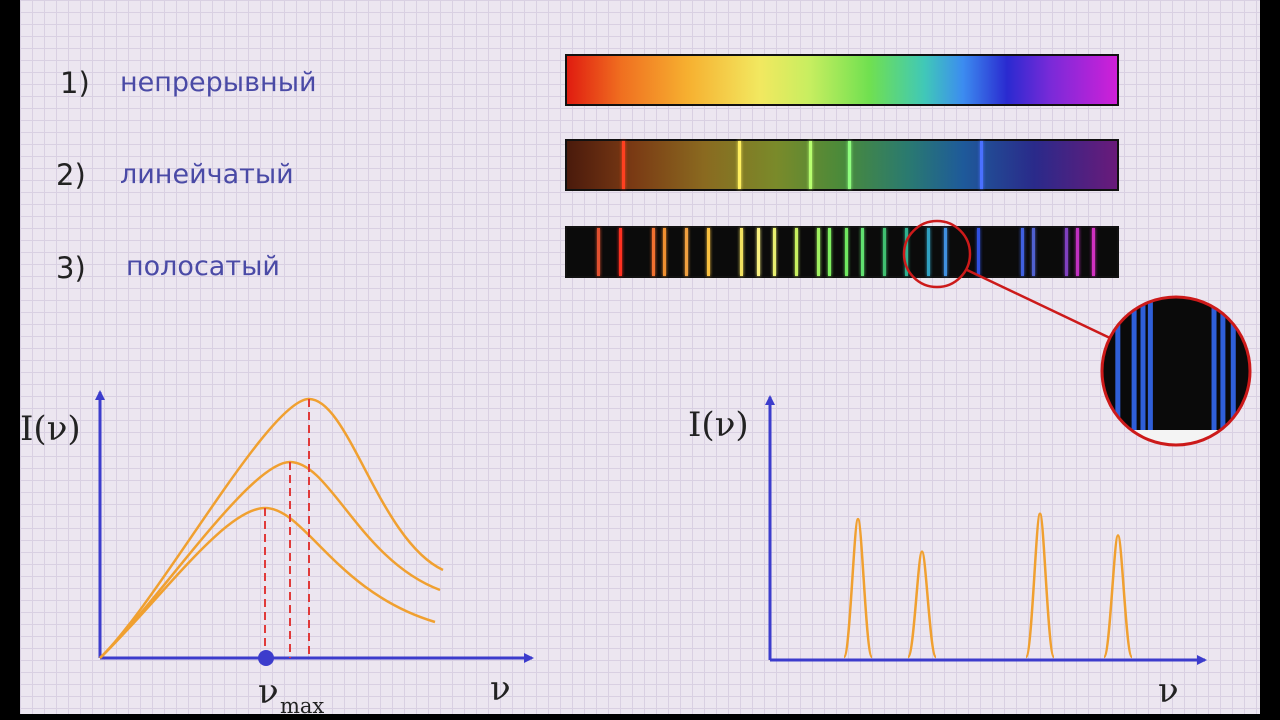  I want to click on right-xlabel: ν, so click(1168, 691).